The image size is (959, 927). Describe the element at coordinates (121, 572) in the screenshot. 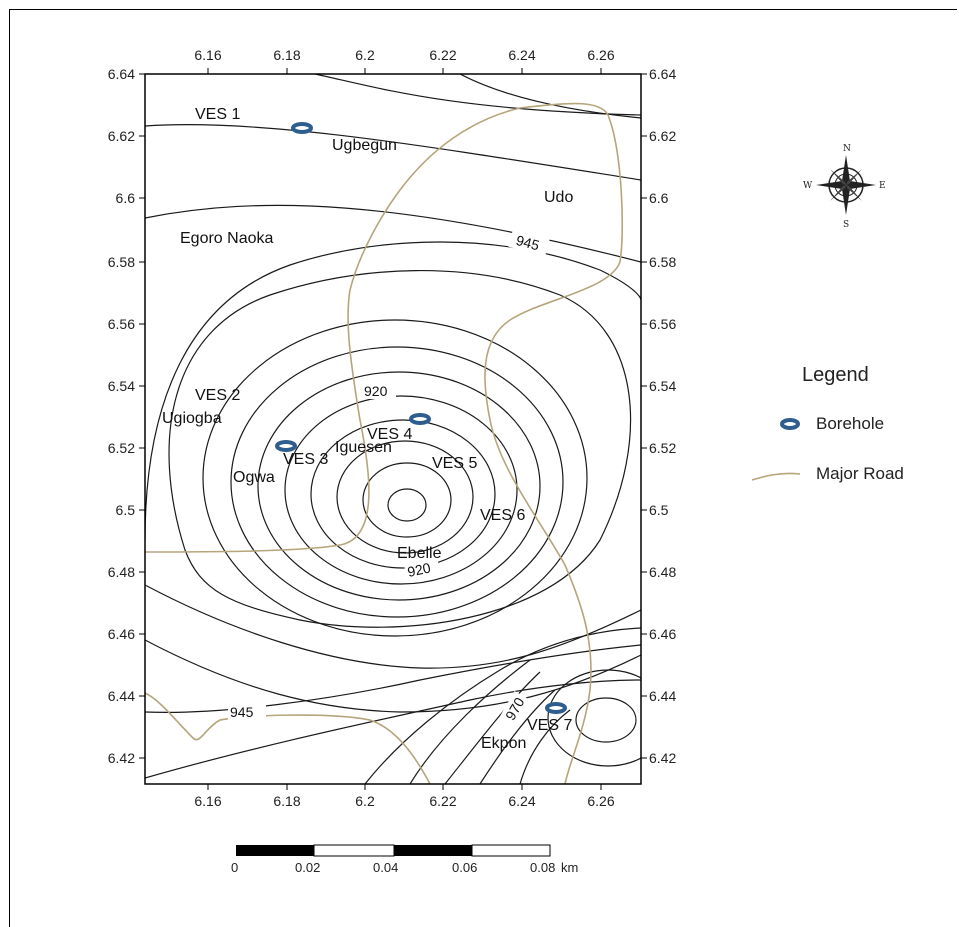

I see `y-tick-label-left: 6.48` at that location.